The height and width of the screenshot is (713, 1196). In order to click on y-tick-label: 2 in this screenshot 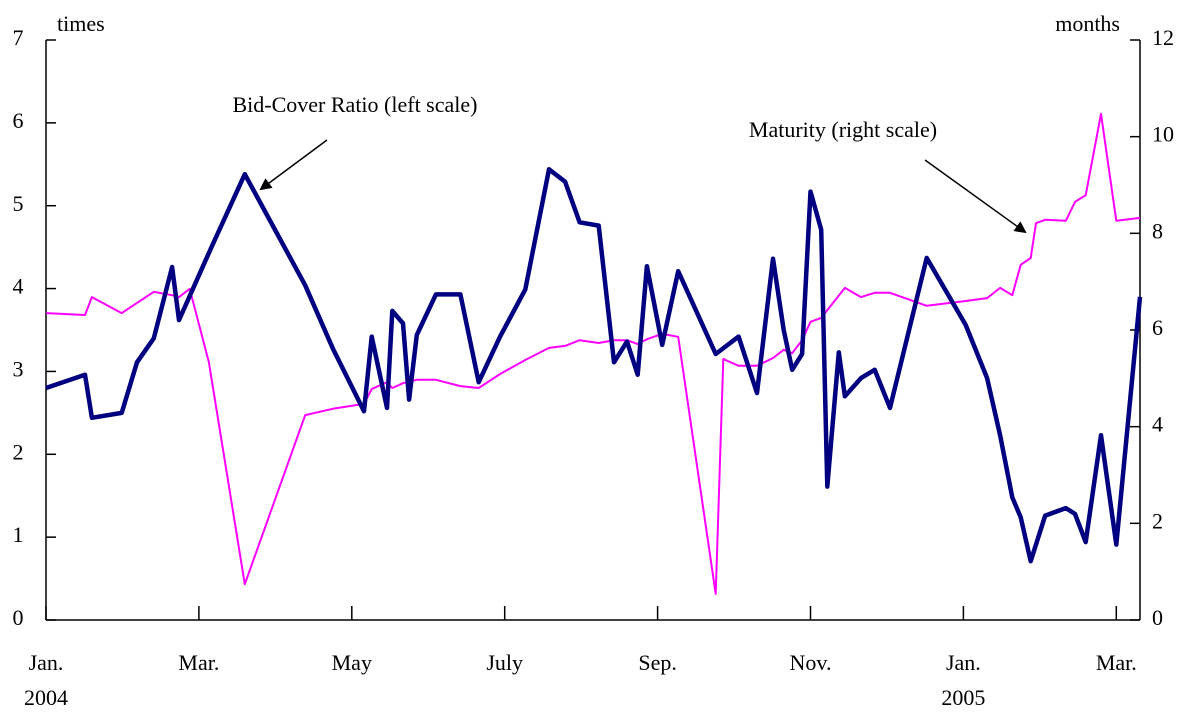, I will do `click(18, 451)`.